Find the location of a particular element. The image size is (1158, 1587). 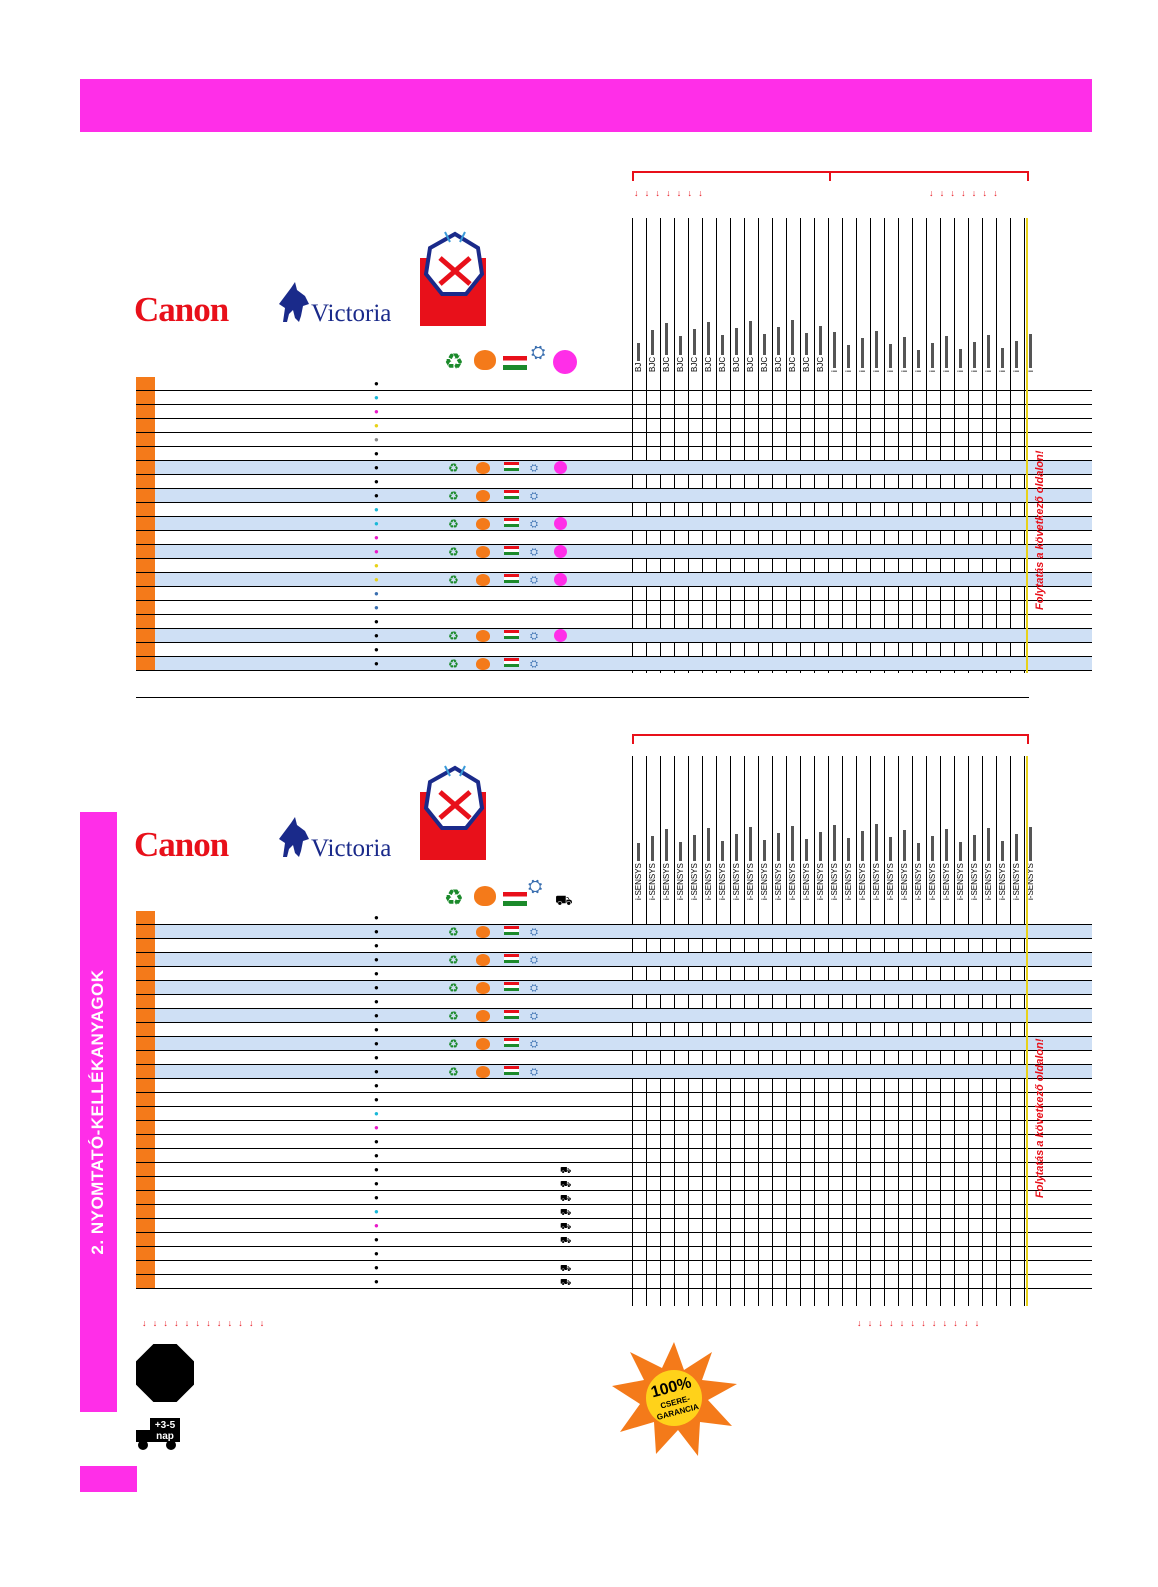

recycle-icon: ♻ is located at coordinates (453, 1044).